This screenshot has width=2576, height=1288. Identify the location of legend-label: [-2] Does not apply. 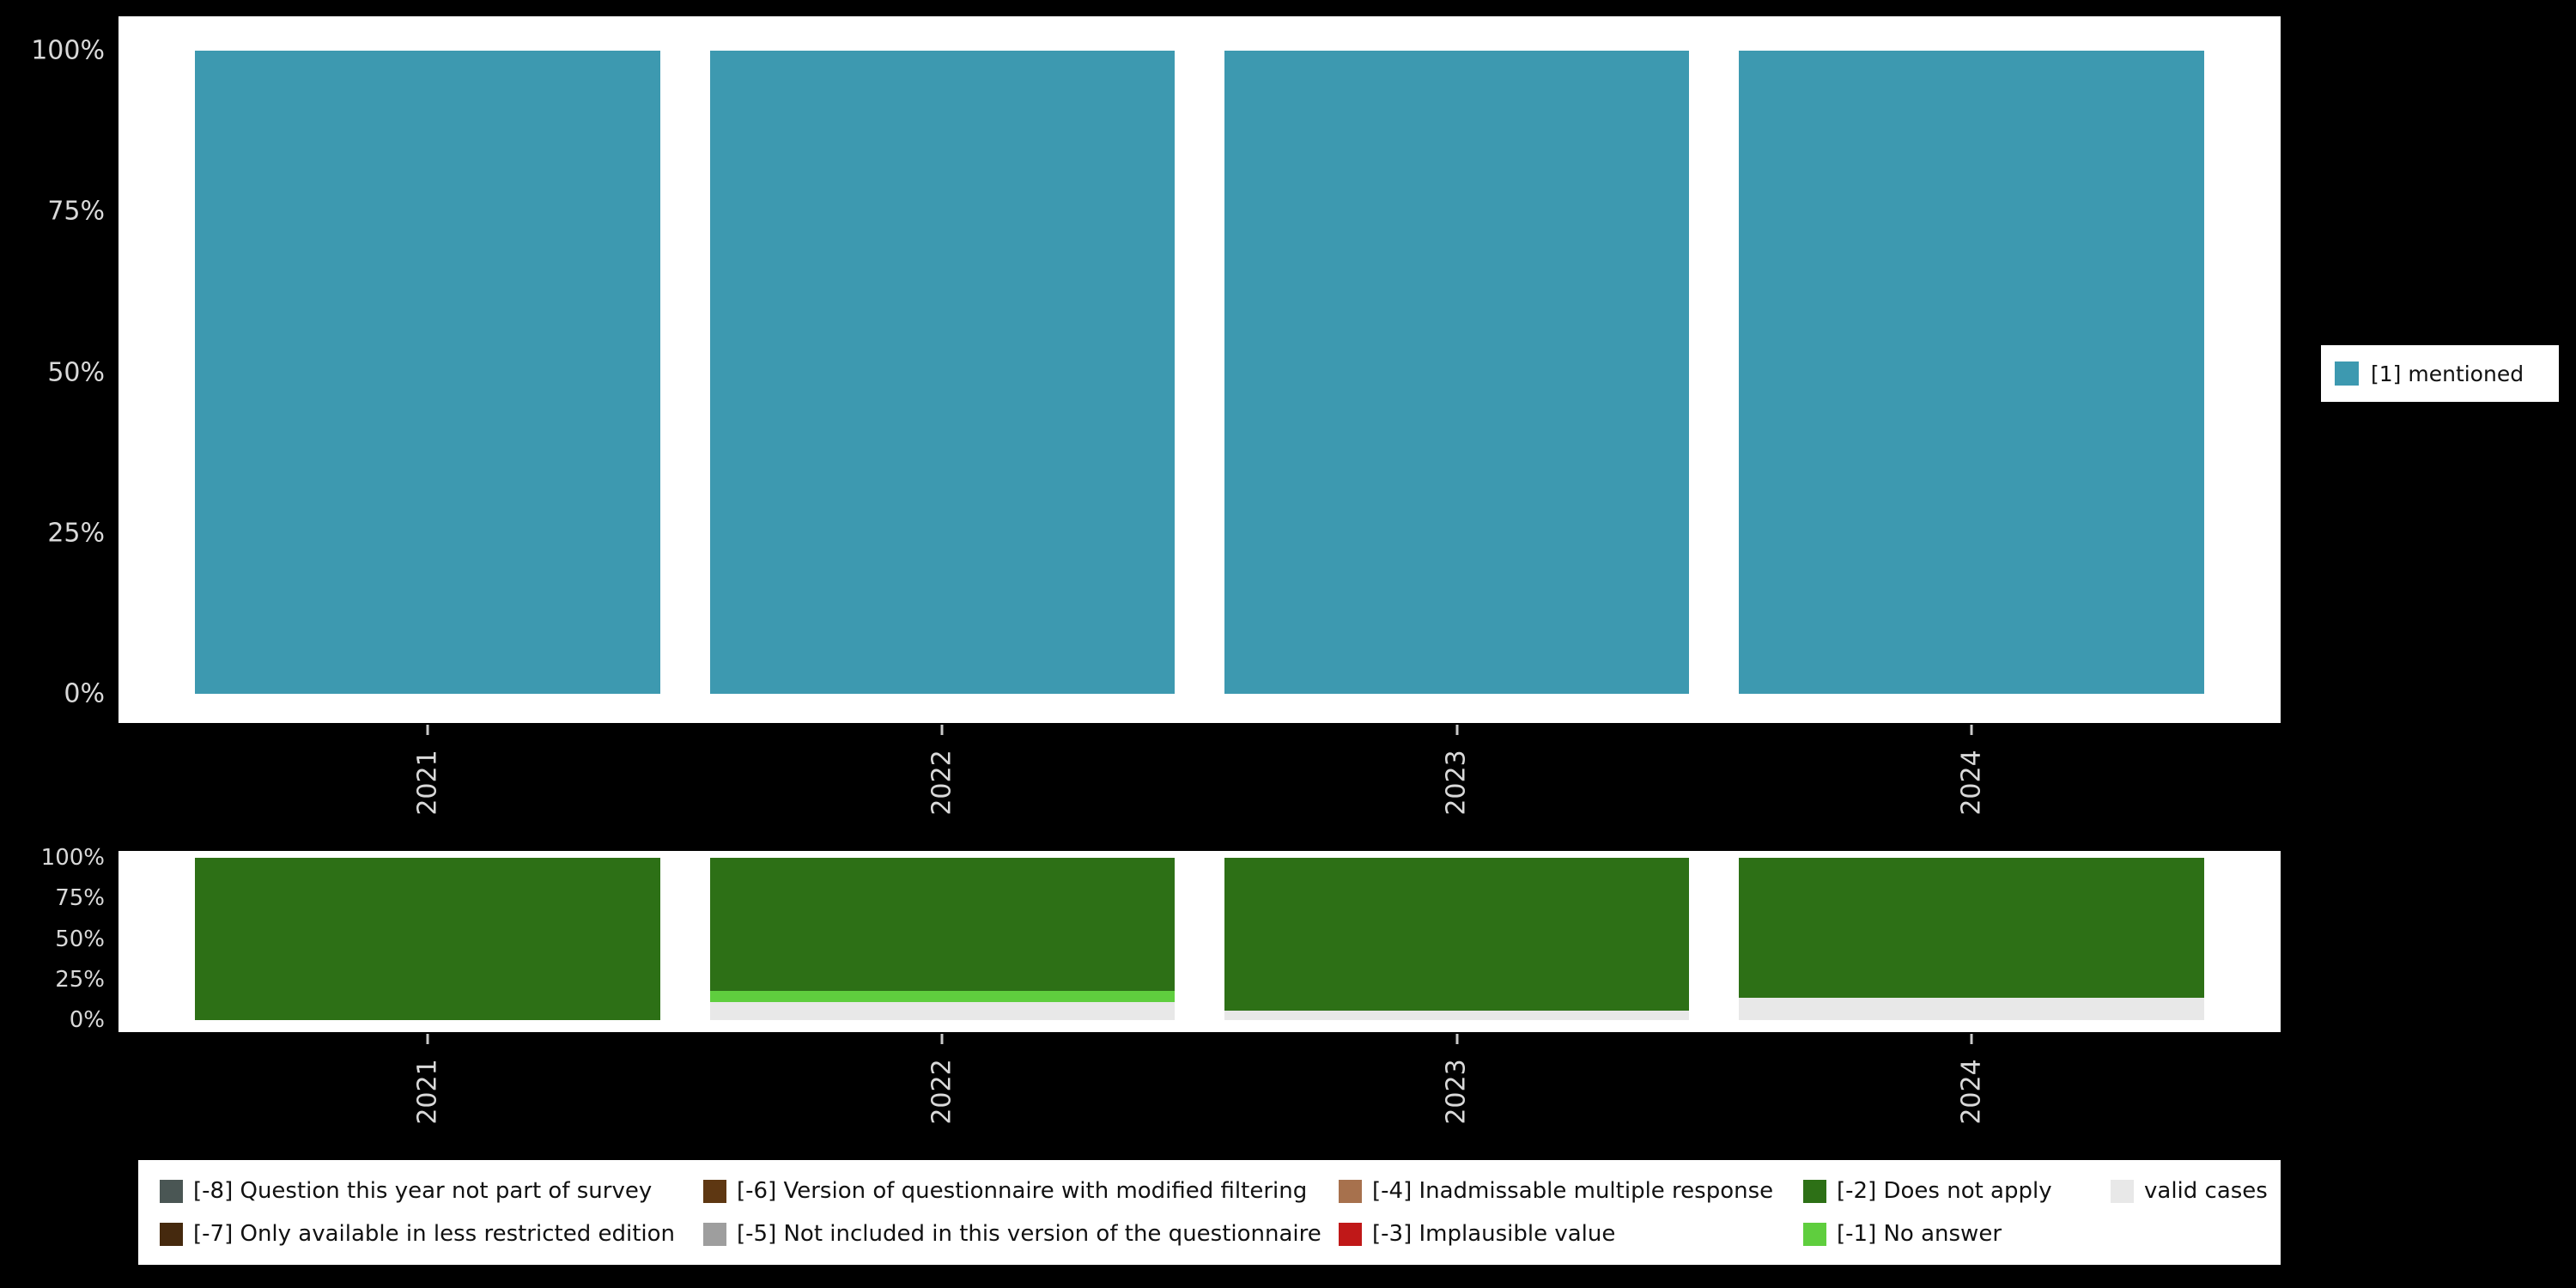
(1945, 1191).